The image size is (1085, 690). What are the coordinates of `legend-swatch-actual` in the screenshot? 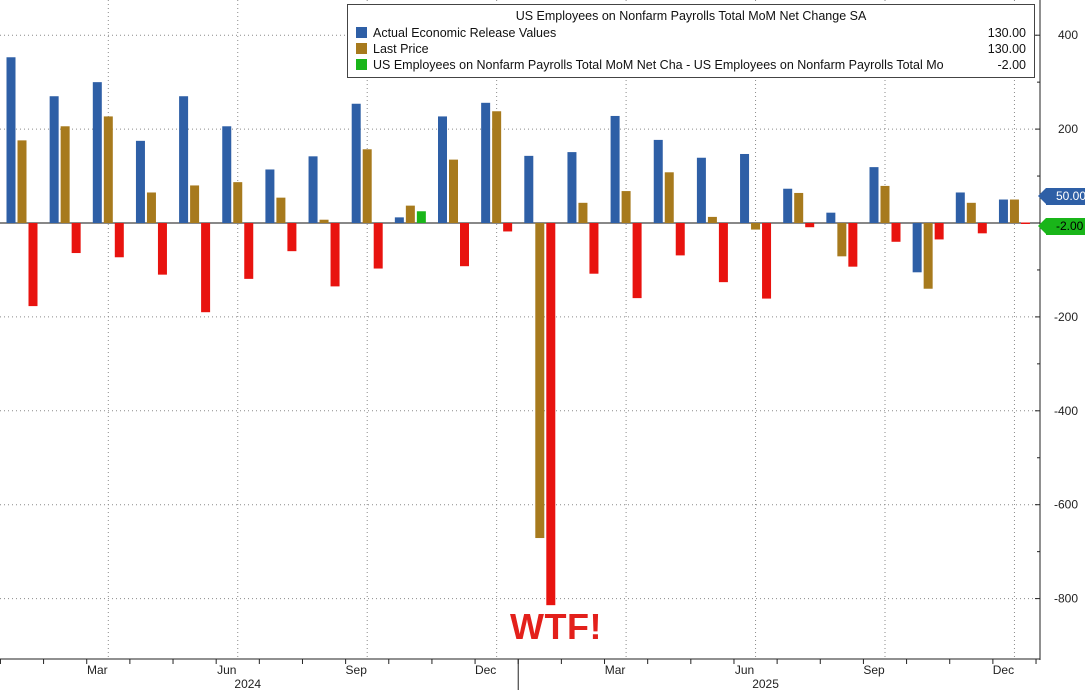 It's located at (361, 32).